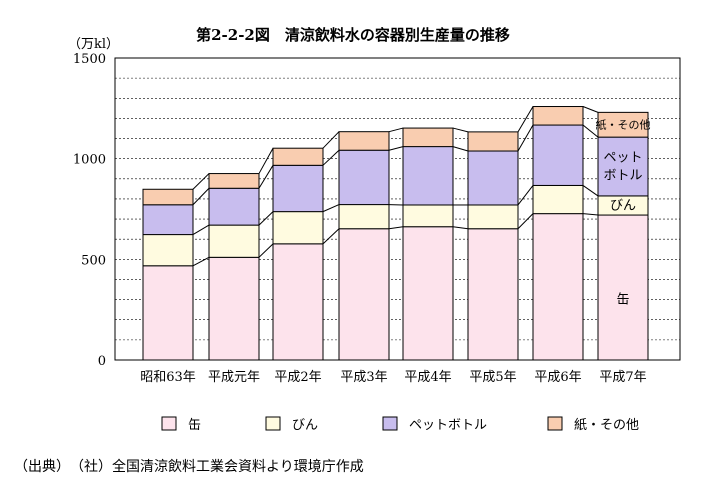 This screenshot has height=499, width=707. I want to click on x-tick-label: 平成3年, so click(363, 377).